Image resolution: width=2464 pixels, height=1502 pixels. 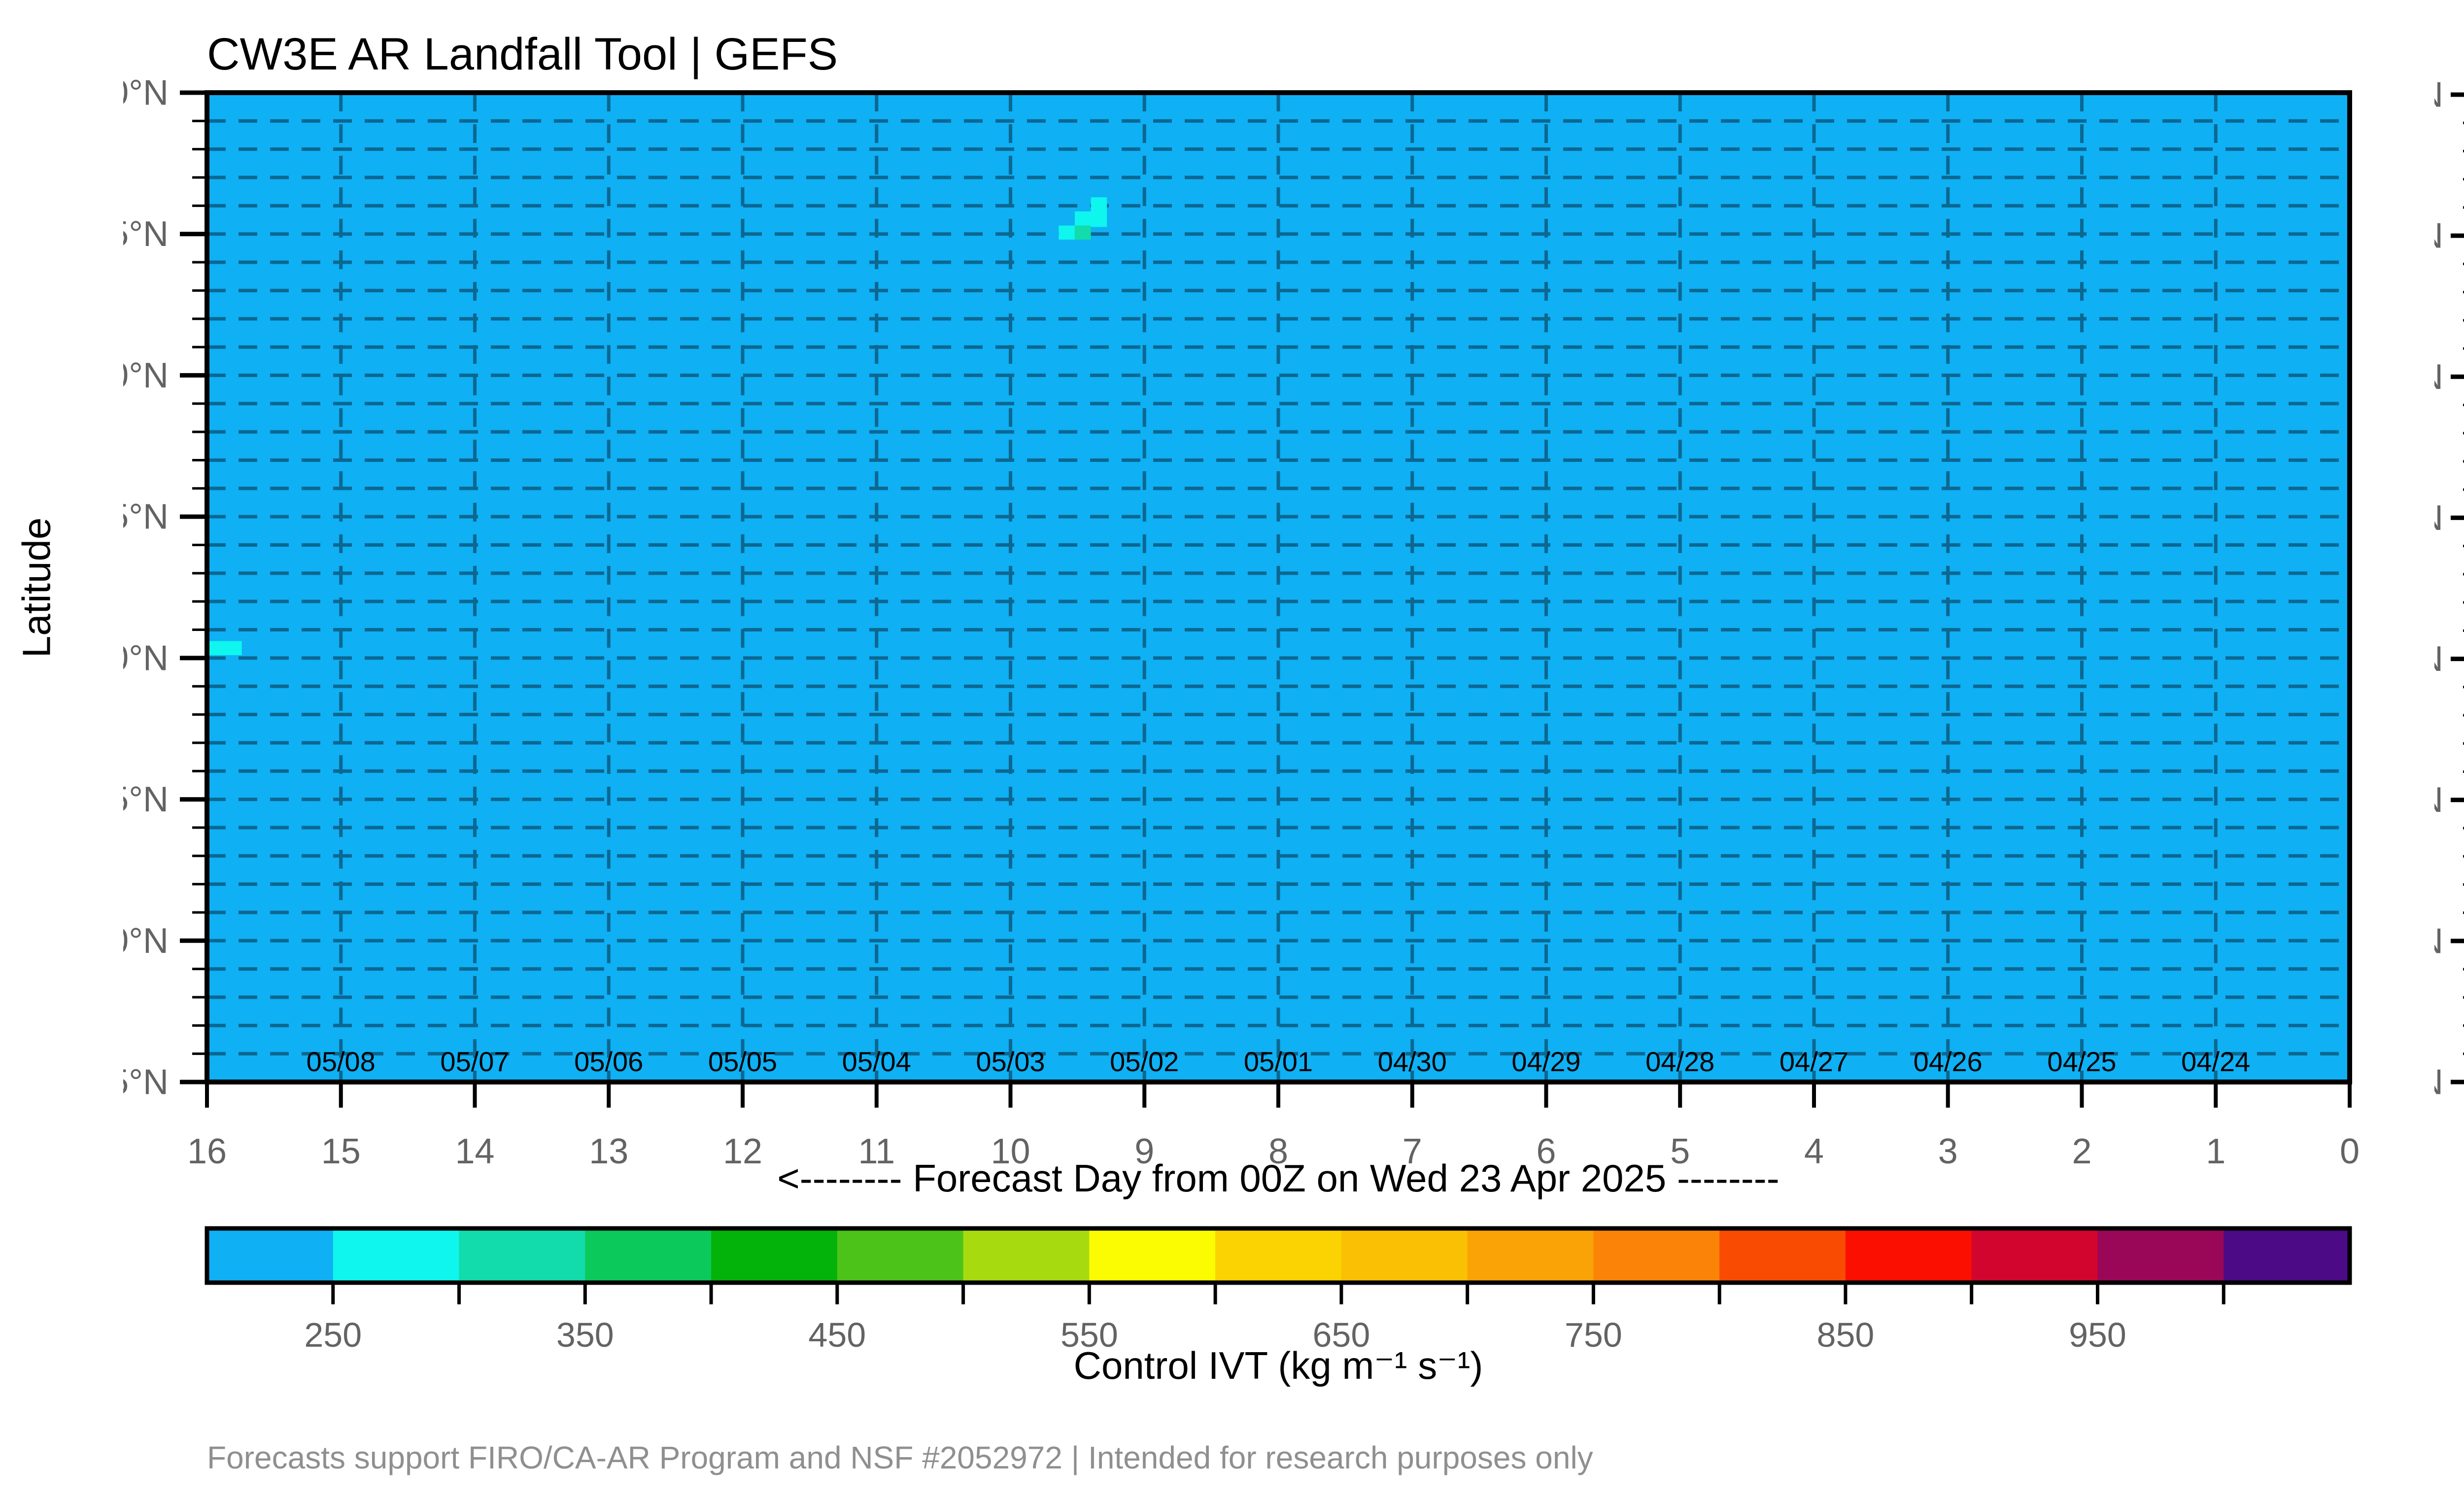 I want to click on map-y-tick-label: 30°N, so click(x=2438, y=941).